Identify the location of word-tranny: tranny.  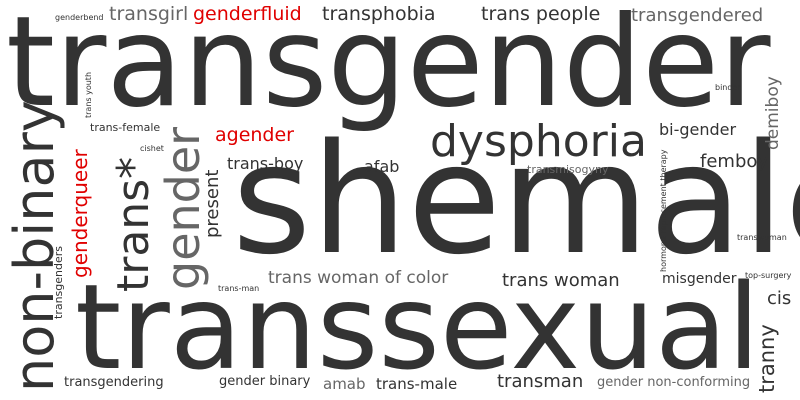
(767, 358).